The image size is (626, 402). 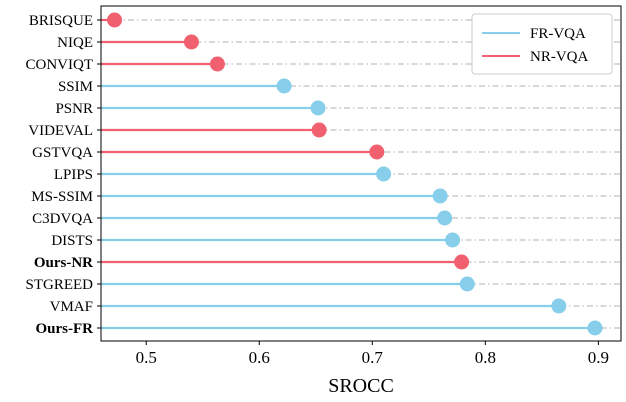 What do you see at coordinates (453, 240) in the screenshot?
I see `dot-dists` at bounding box center [453, 240].